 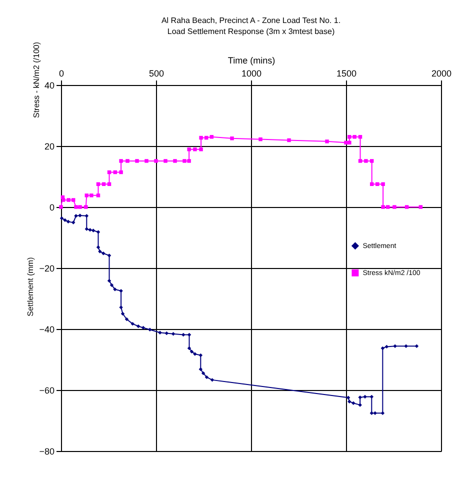 I want to click on y-tick-label: −20, so click(x=46, y=269).